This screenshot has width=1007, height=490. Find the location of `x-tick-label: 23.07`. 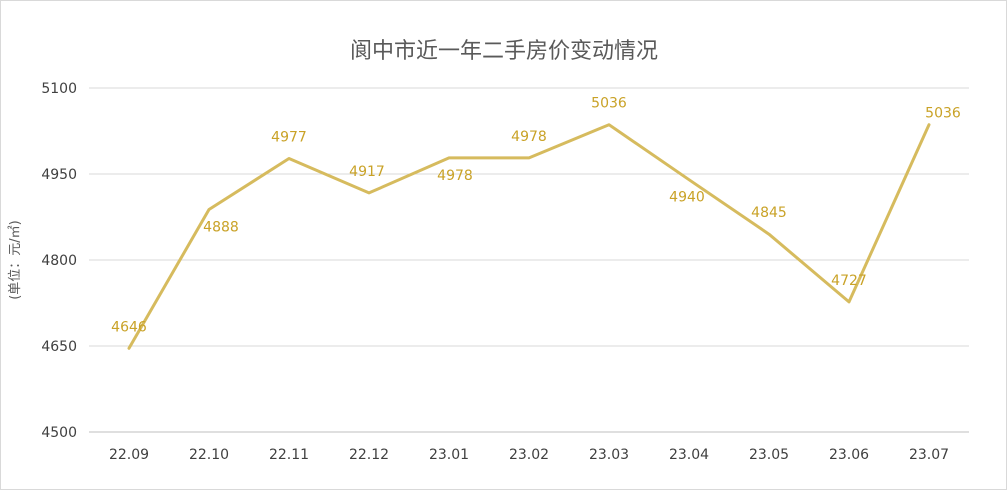

x-tick-label: 23.07 is located at coordinates (929, 455).